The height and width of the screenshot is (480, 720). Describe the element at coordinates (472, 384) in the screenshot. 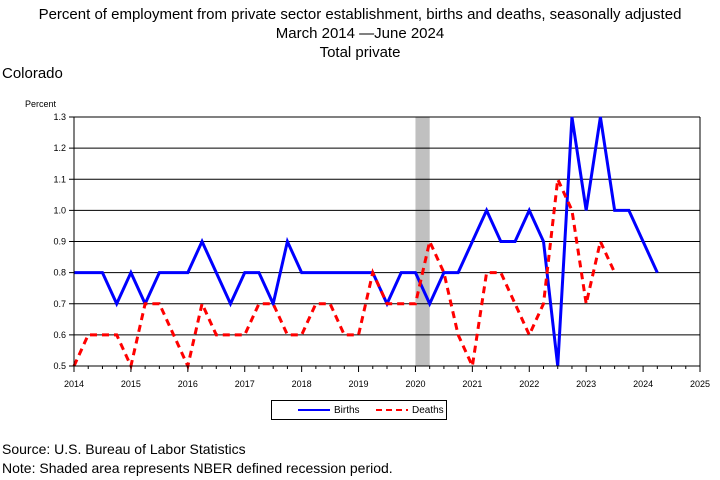

I see `x-tick-label: 2021` at that location.